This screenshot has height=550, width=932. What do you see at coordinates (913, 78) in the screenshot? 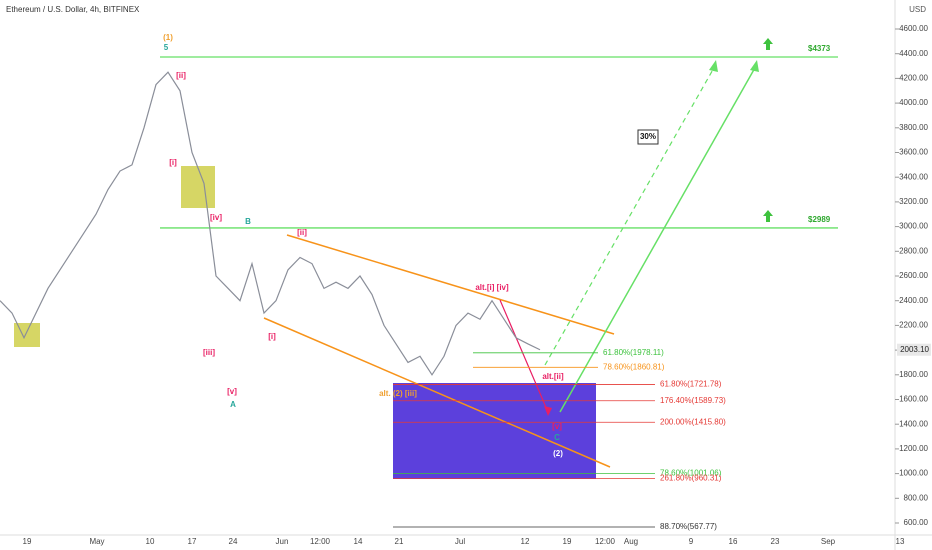
I see `y-tick-label: 4200.00` at bounding box center [913, 78].